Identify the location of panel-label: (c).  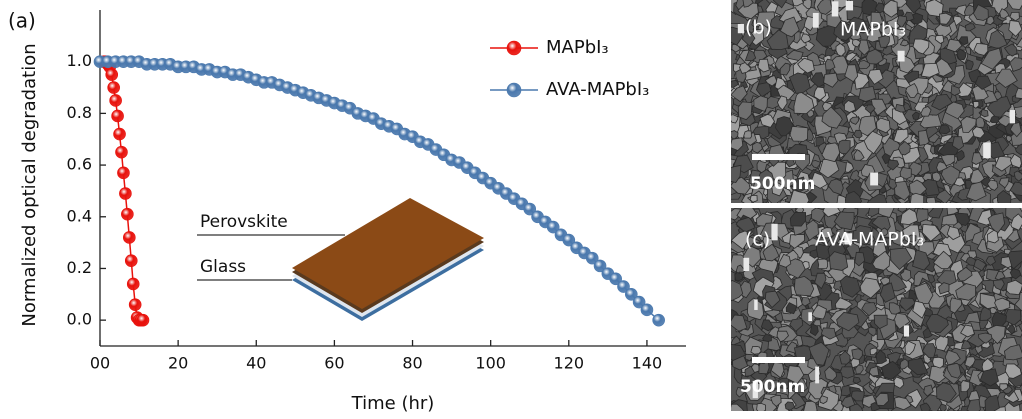
(757, 240).